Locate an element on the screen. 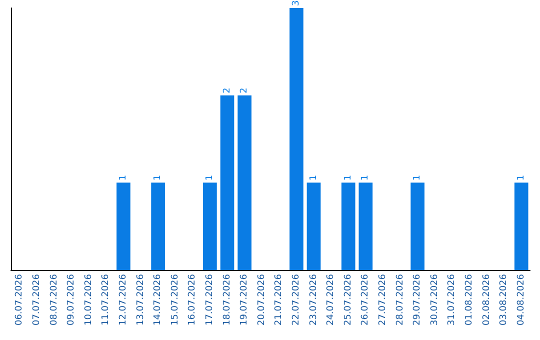 The image size is (540, 340). x-tick-label: 18.07.2026 is located at coordinates (227, 300).